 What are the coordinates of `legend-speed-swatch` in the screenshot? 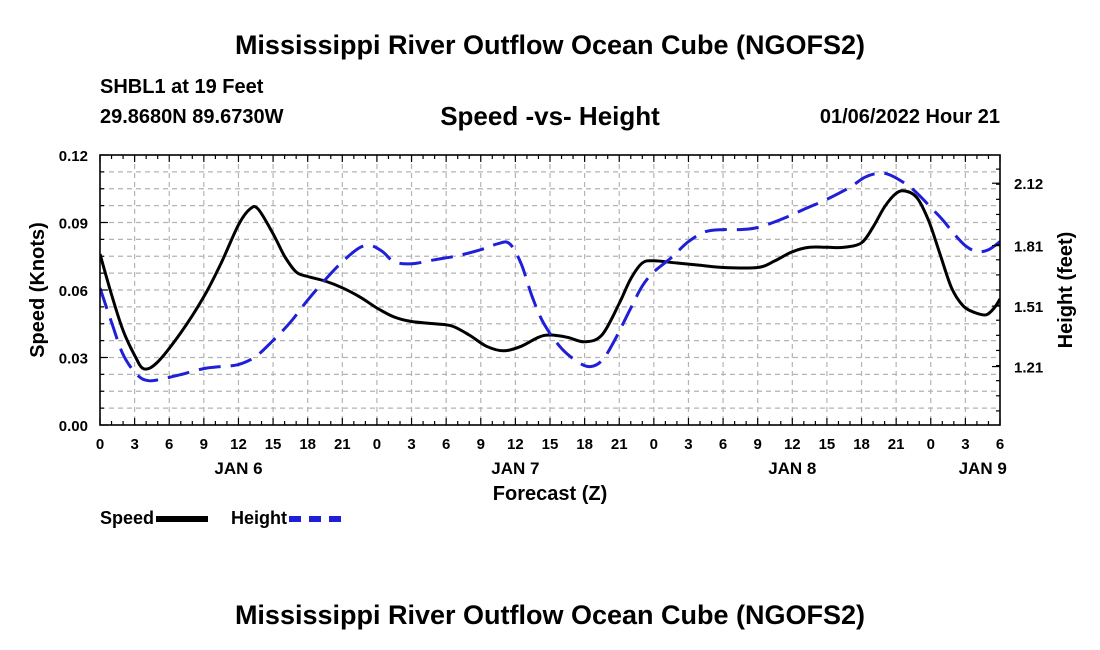 It's located at (182, 518).